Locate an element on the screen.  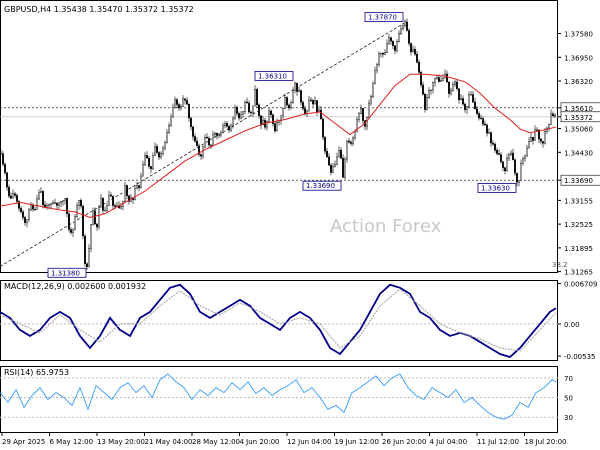
x-tick-label: 13 May 20:00 is located at coordinates (121, 442).